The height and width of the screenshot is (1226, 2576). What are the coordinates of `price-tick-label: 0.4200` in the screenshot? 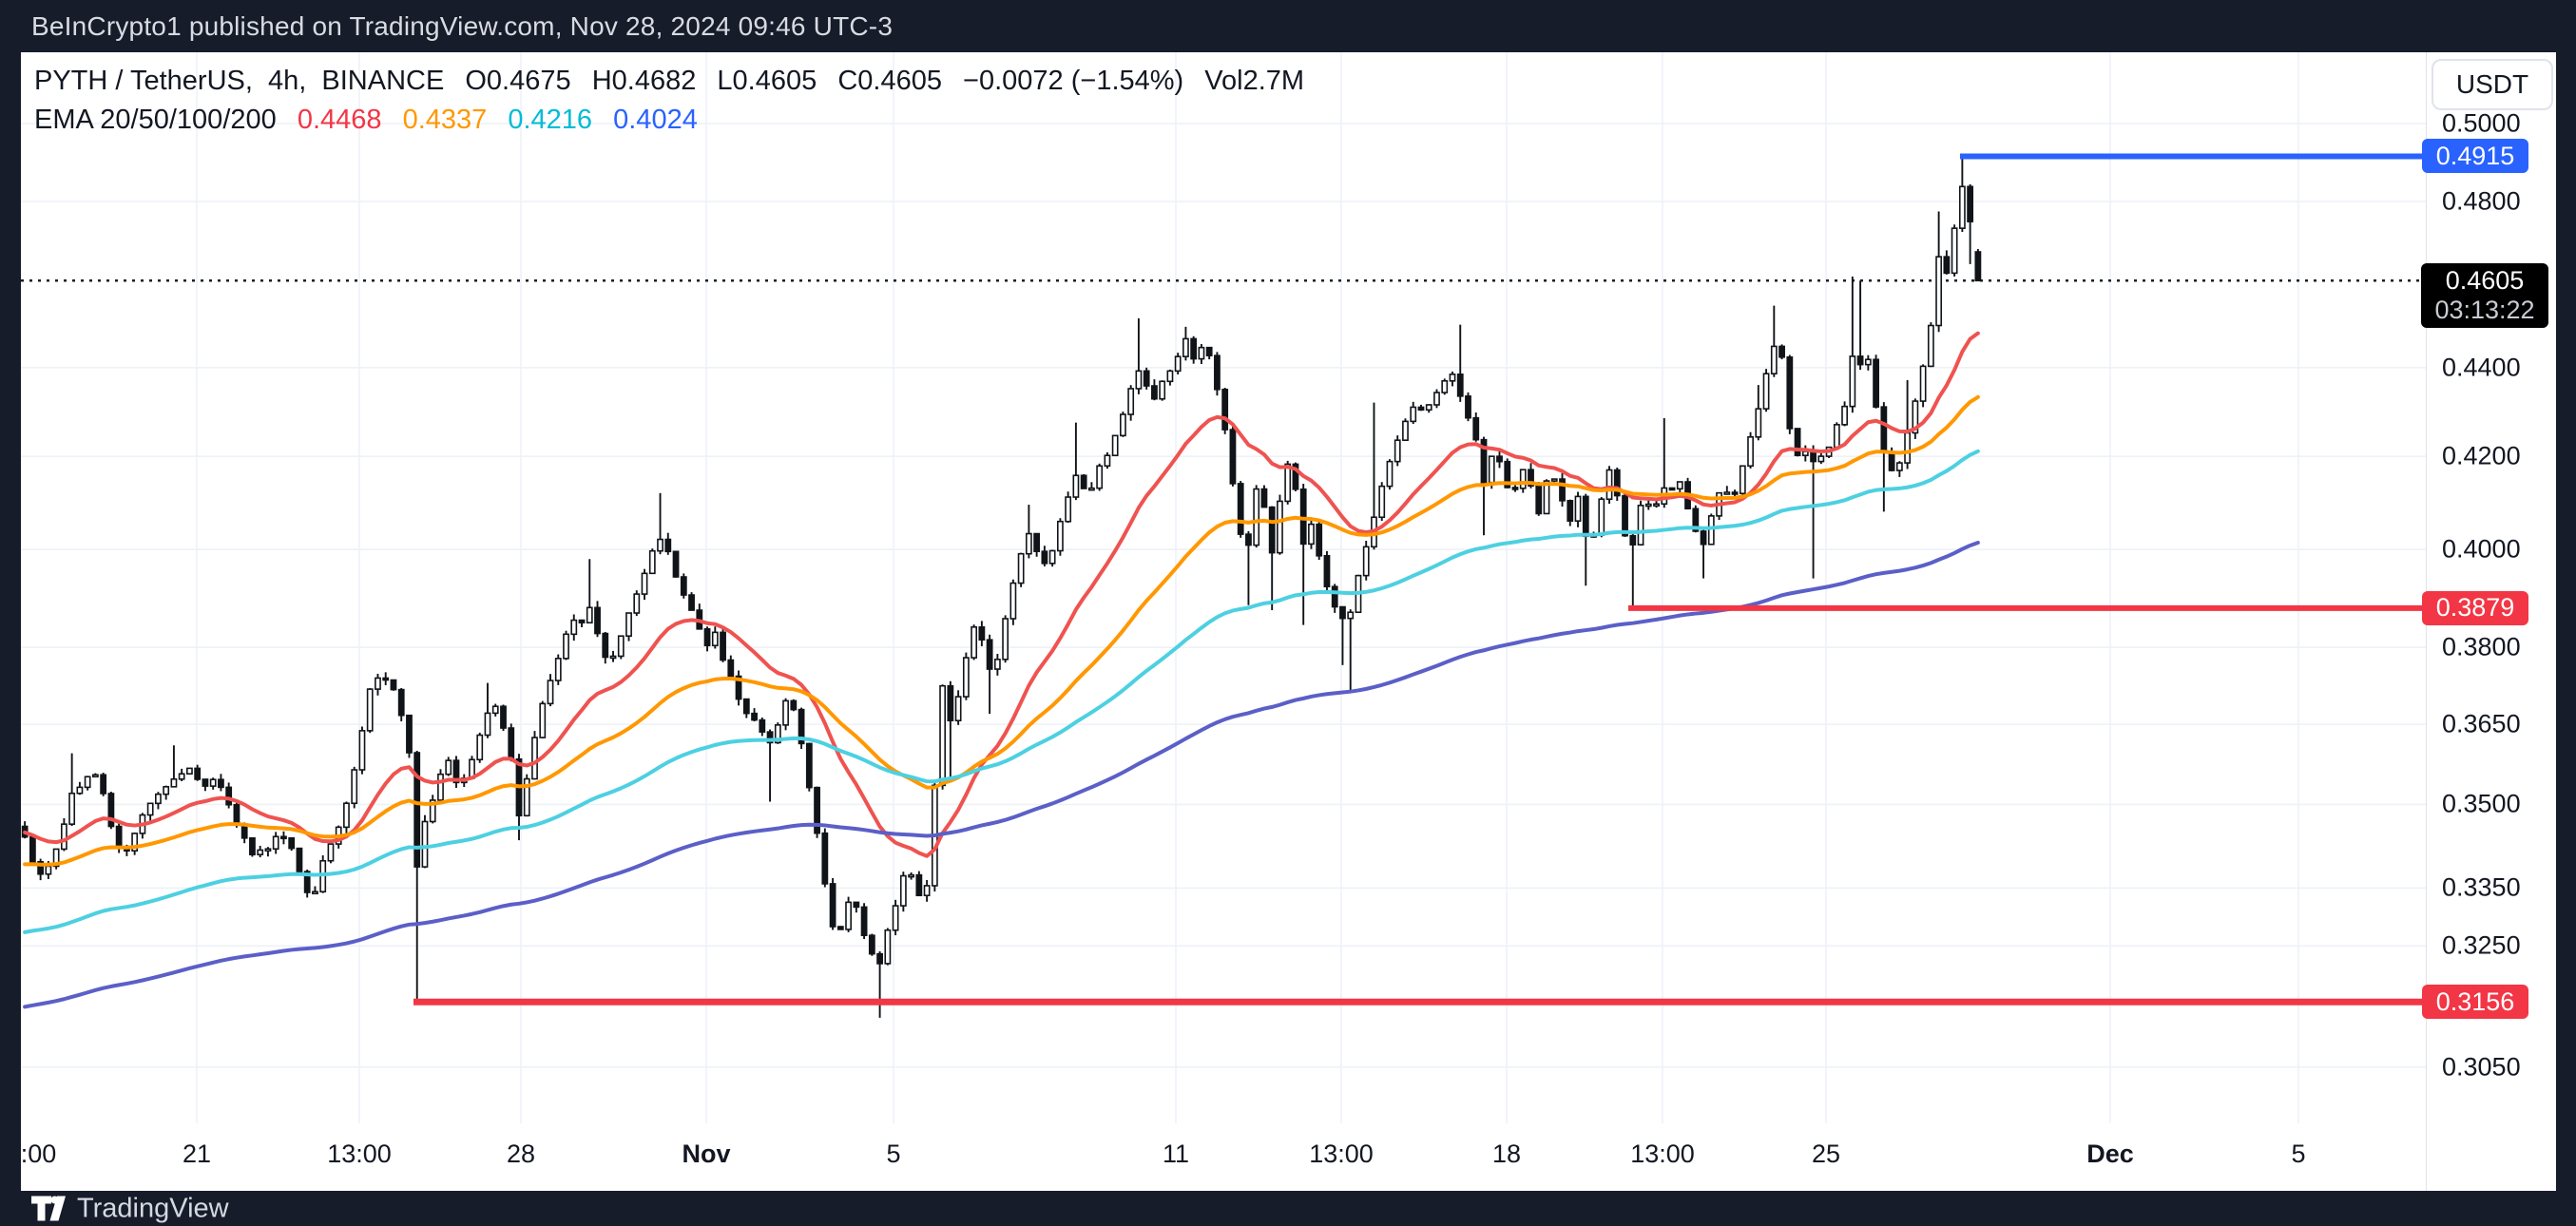 It's located at (2481, 455).